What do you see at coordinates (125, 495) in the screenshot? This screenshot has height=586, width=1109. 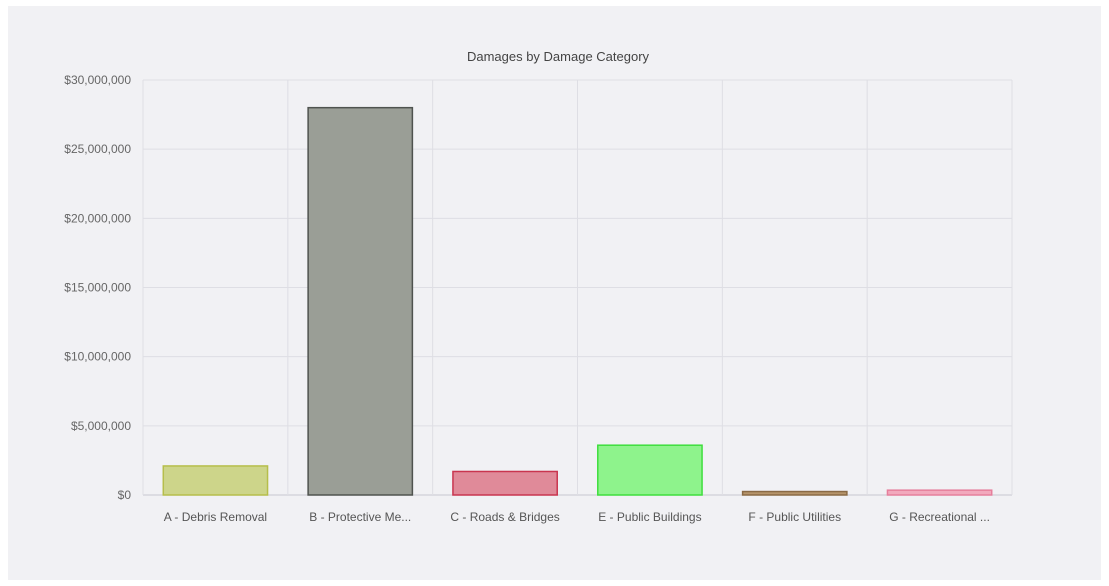 I see `y-tick-label: $0` at bounding box center [125, 495].